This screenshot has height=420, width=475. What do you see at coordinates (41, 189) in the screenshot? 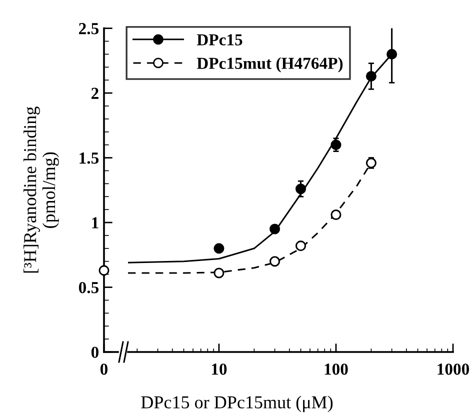
I see `y-axis-title: [³H]Ryanodine binding (pmol/mg)` at bounding box center [41, 189].